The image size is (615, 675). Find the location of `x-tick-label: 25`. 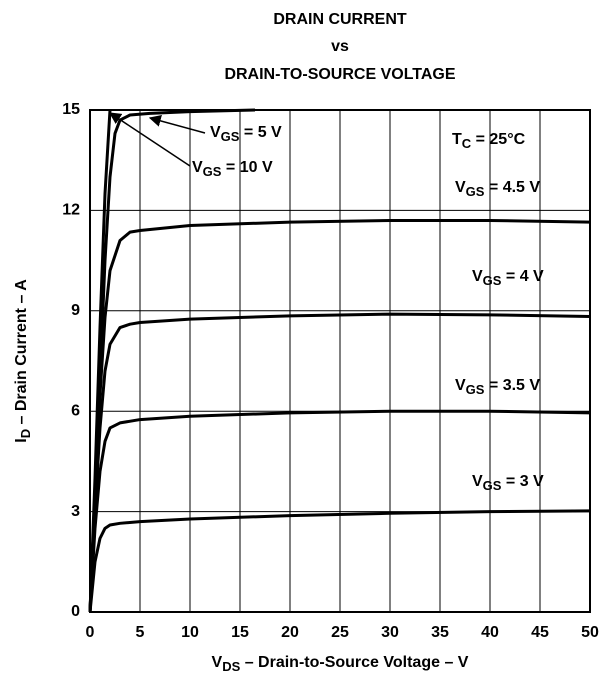

x-tick-label: 25 is located at coordinates (340, 632).